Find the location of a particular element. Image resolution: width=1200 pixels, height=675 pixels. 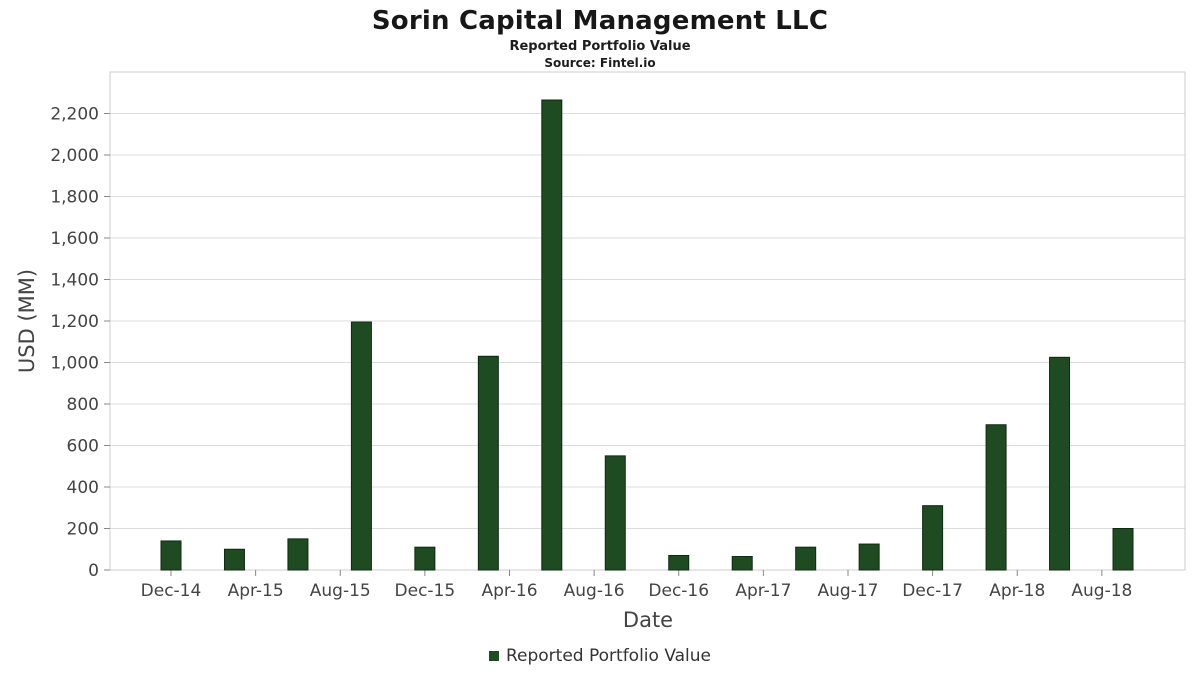

chart-source: Source: Fintel.io is located at coordinates (600, 63).